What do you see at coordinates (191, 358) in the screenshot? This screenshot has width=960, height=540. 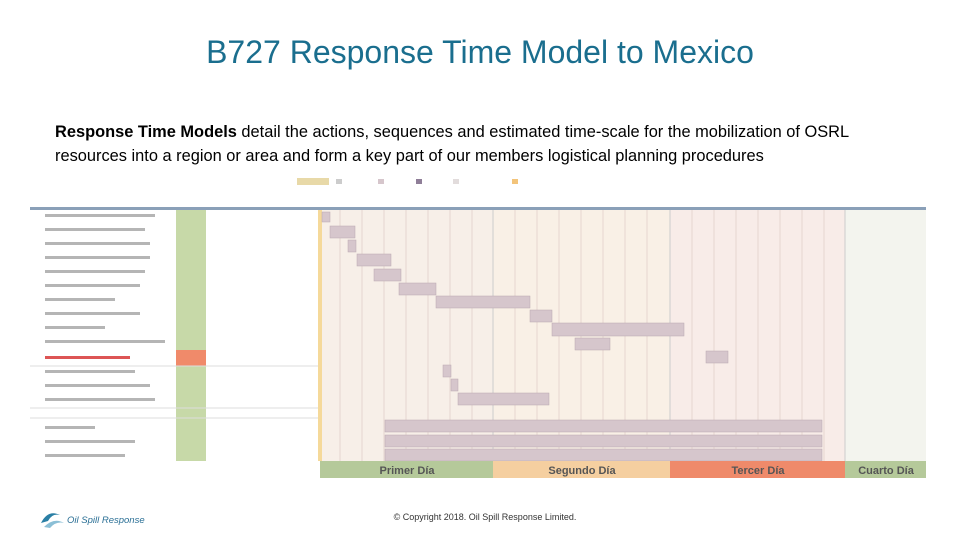 I see `hour-cell-highlight` at bounding box center [191, 358].